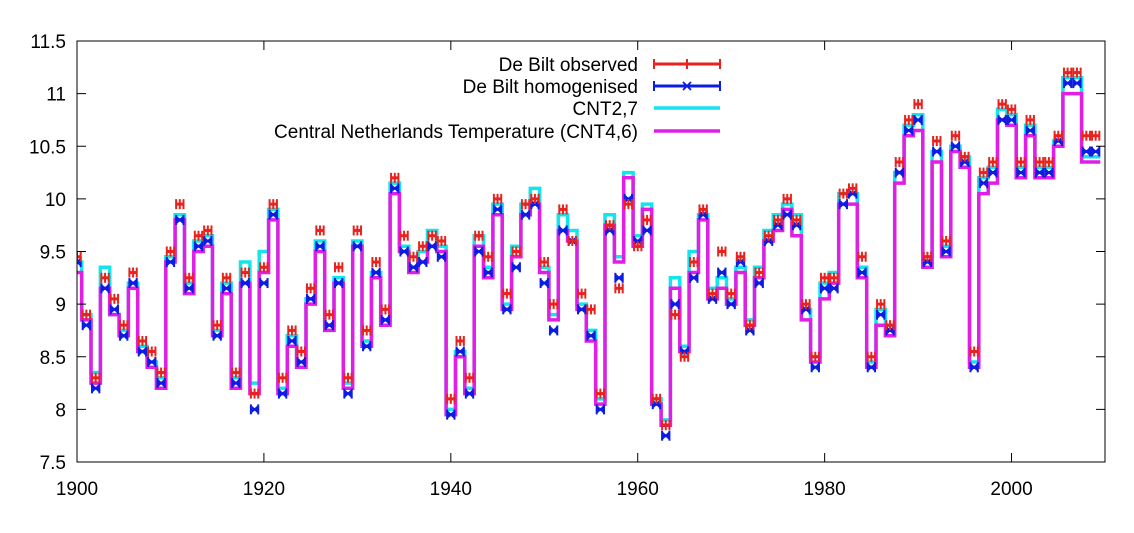 This screenshot has height=533, width=1134. What do you see at coordinates (592, 87) in the screenshot?
I see `legend-entry-de-bilt-homogenised: De Bilt homogenised` at bounding box center [592, 87].